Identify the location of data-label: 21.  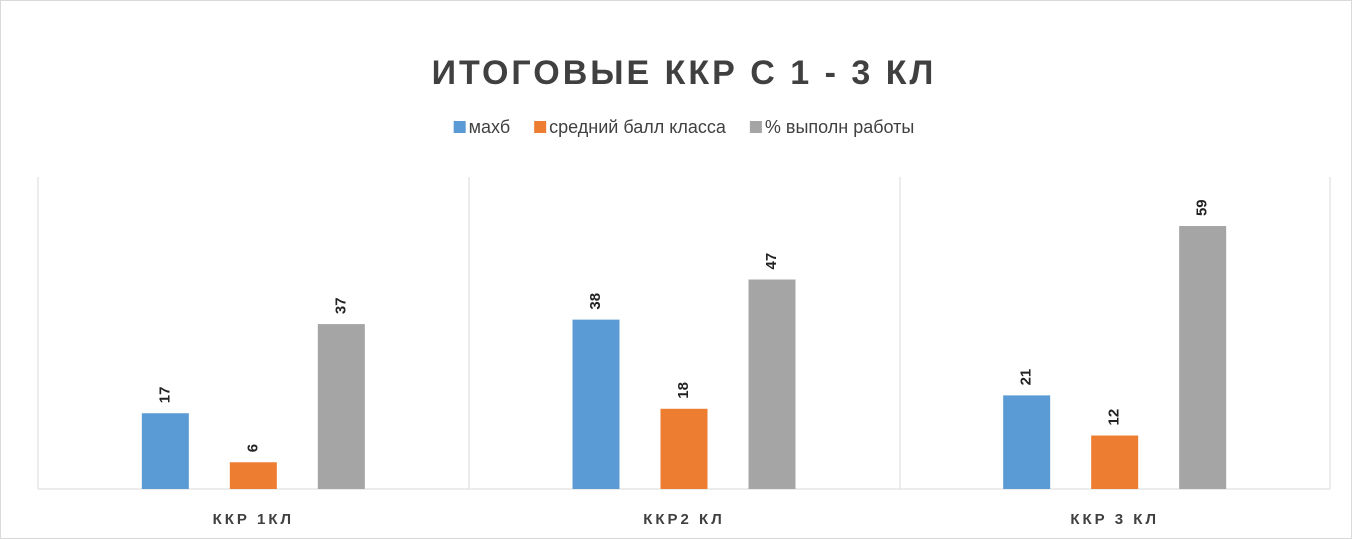
(1026, 377).